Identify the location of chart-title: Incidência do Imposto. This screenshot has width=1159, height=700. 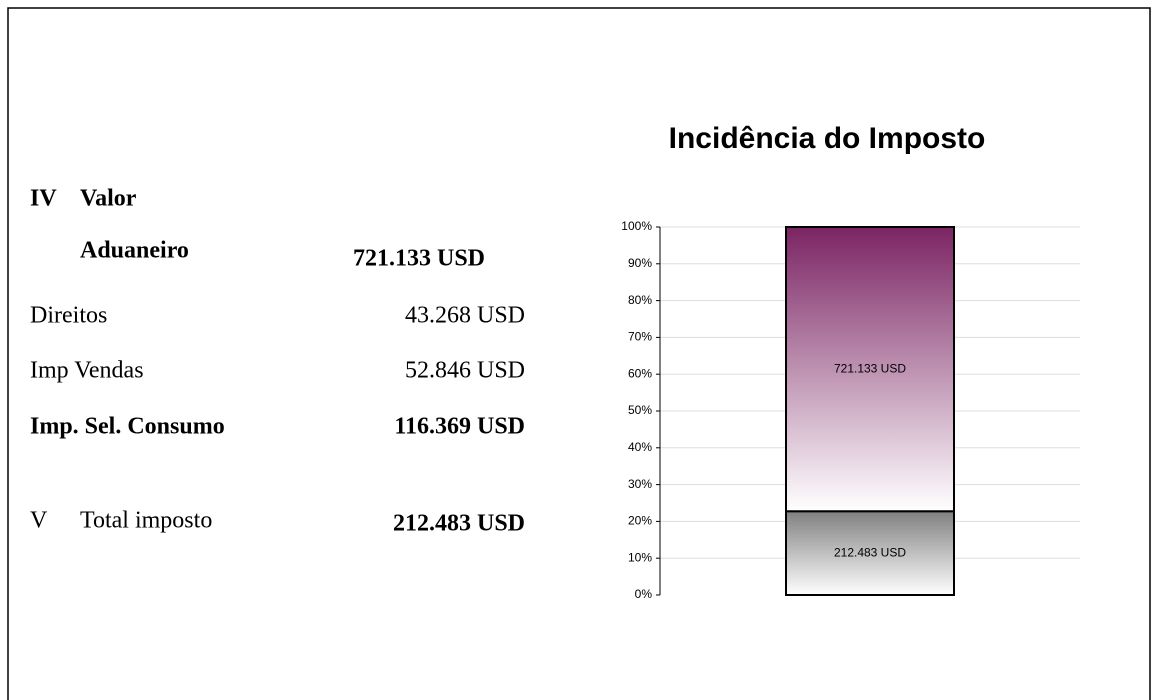
(827, 138).